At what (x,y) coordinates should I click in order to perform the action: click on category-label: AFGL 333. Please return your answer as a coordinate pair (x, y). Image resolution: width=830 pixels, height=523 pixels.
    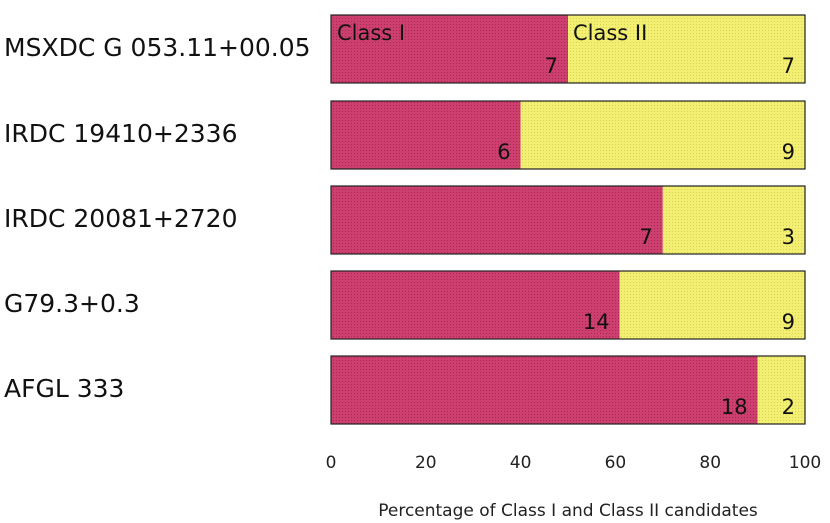
    Looking at the image, I should click on (64, 388).